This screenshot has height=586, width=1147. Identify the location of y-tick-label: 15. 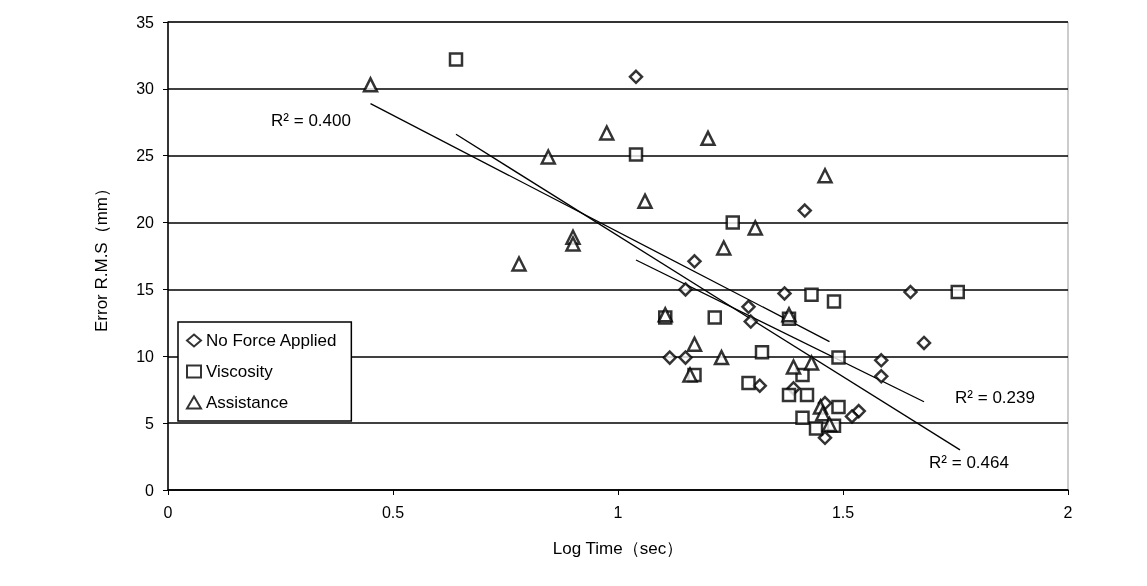
(145, 289).